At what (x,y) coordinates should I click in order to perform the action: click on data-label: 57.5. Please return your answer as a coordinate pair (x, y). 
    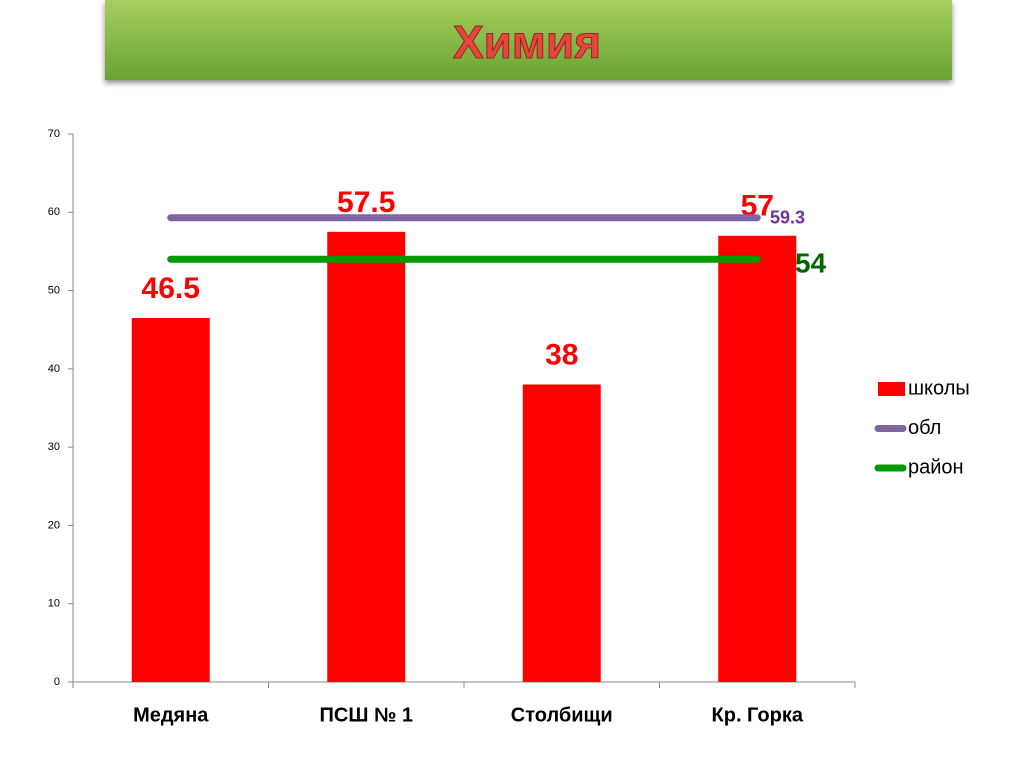
    Looking at the image, I should click on (366, 202).